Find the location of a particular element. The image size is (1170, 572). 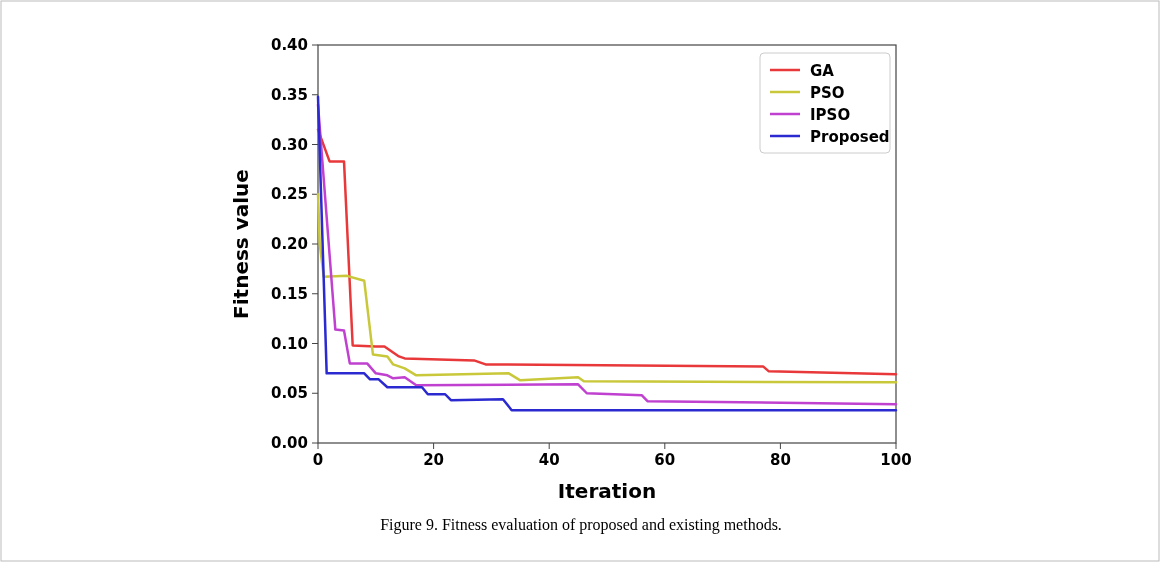

legend-label: Proposed is located at coordinates (850, 137).